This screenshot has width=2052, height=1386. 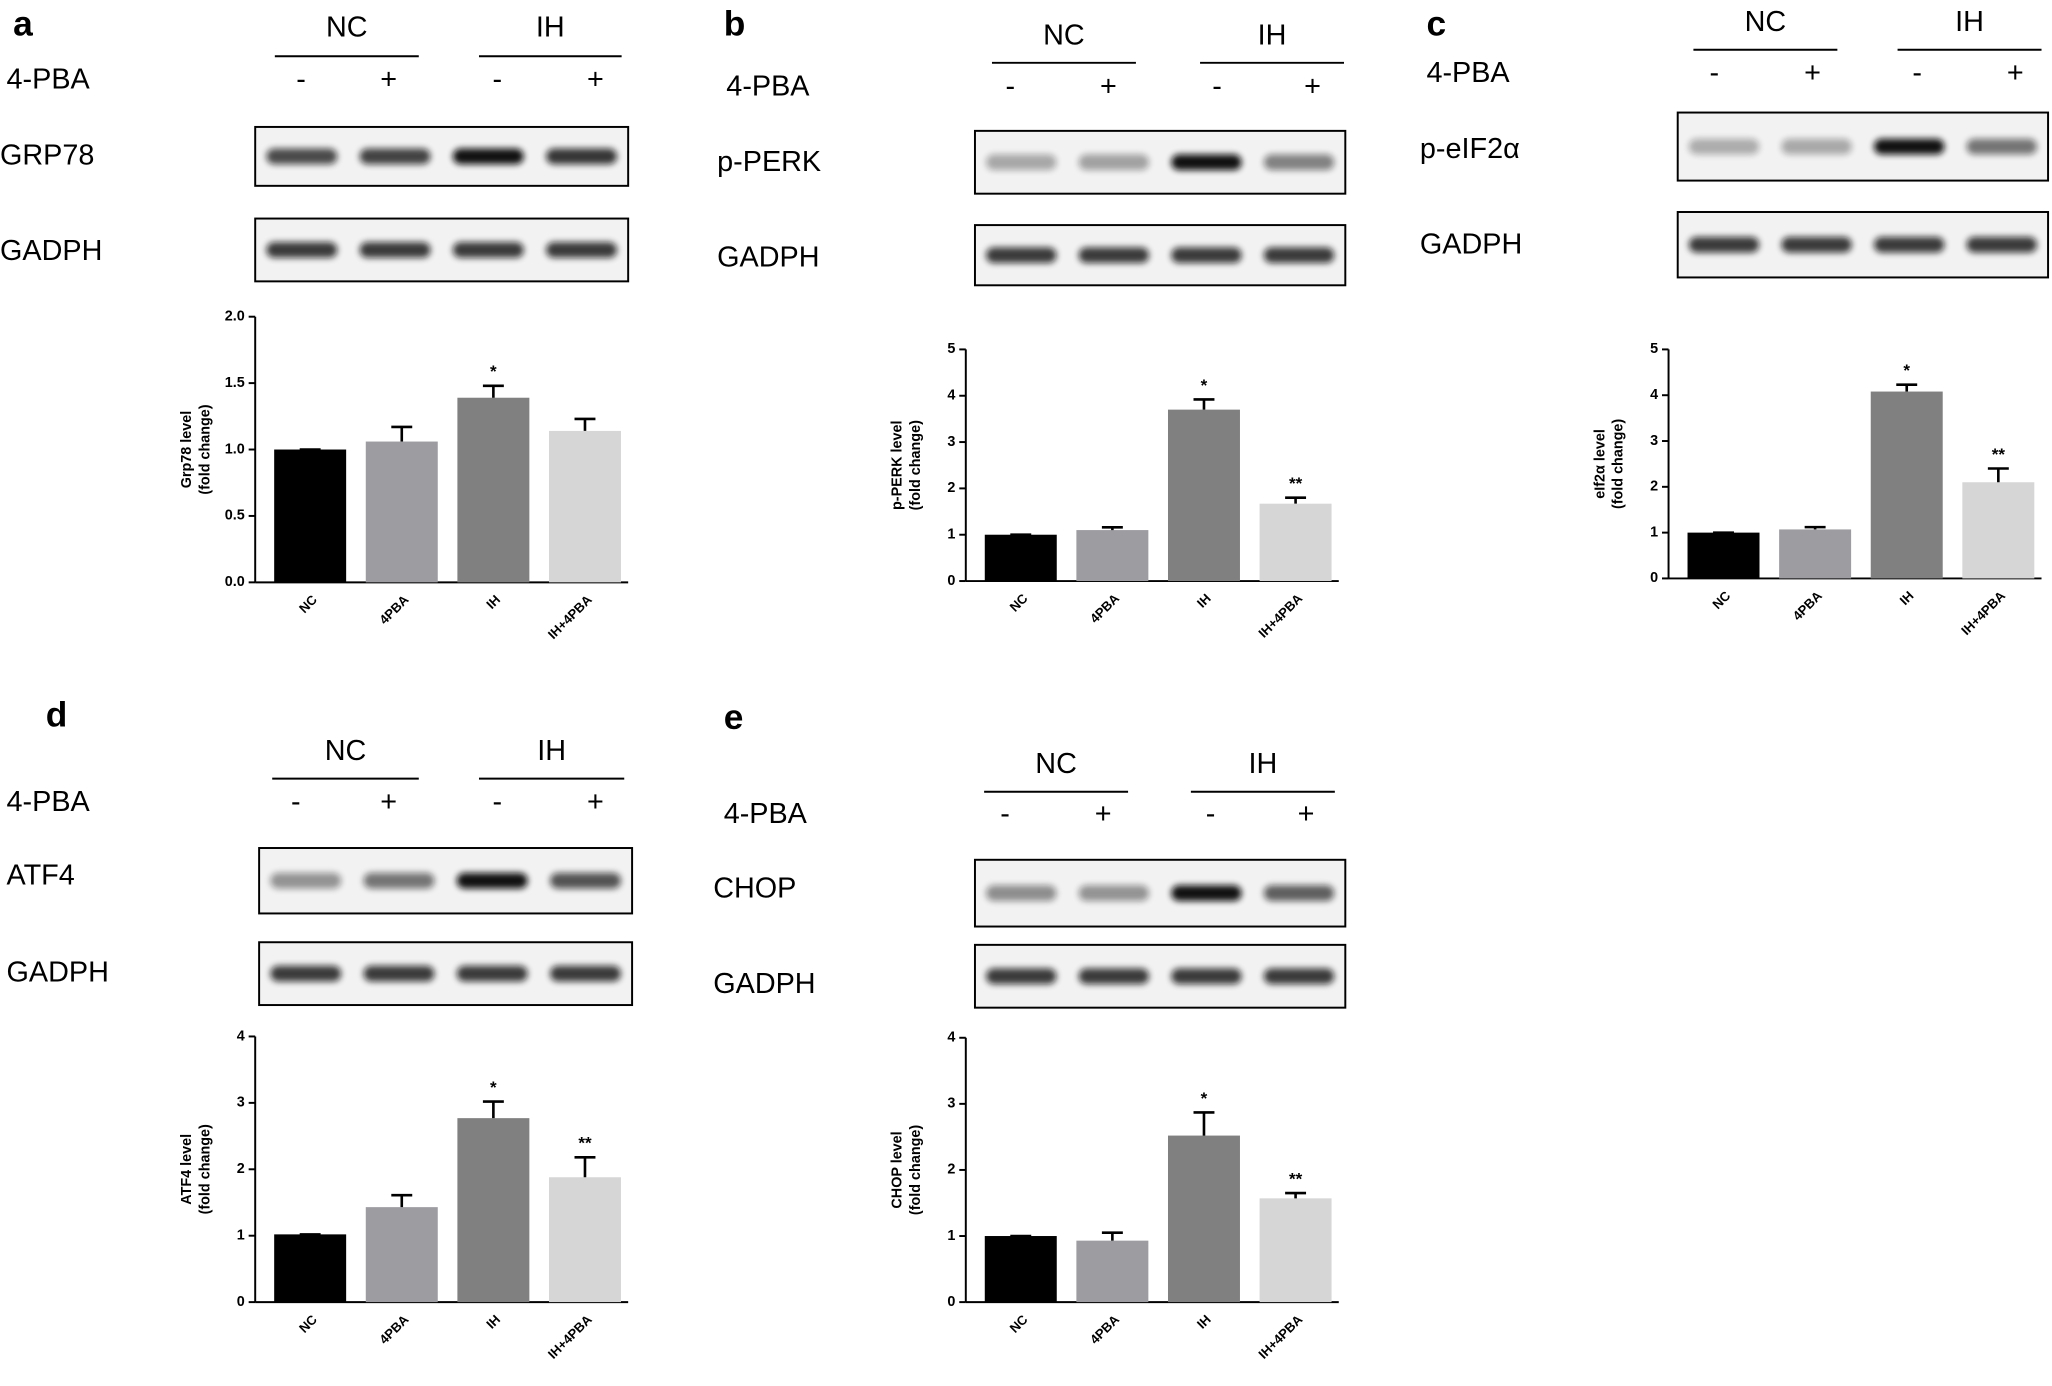 I want to click on y-tick-label: 2.0, so click(x=235, y=316).